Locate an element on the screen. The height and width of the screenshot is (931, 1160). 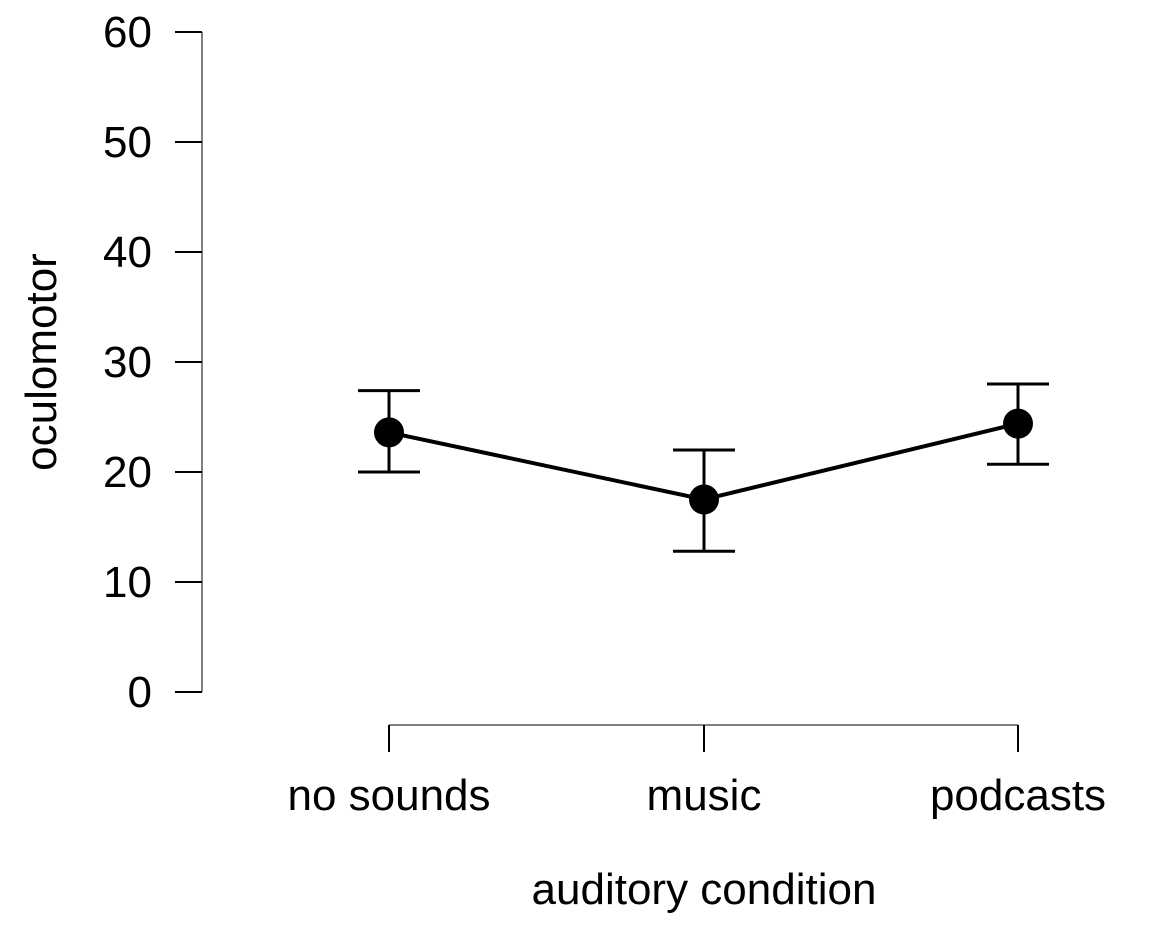
y-tick-label: 60 is located at coordinates (127, 32).